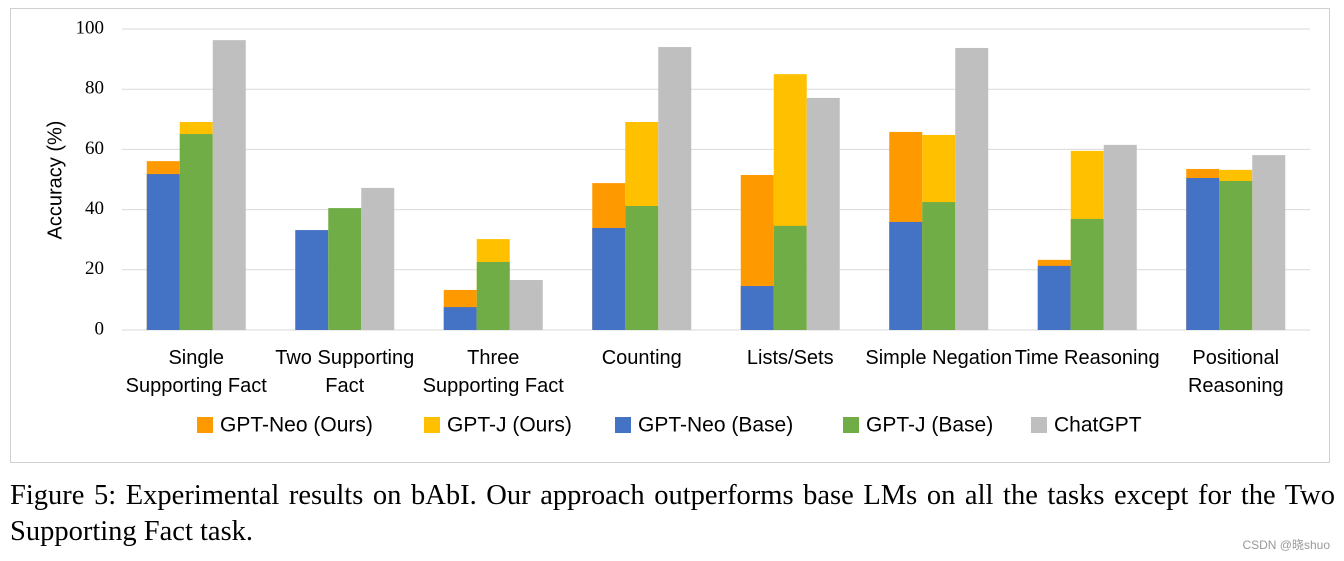 Image resolution: width=1344 pixels, height=561 pixels. I want to click on y-tick-label: 40, so click(94, 208).